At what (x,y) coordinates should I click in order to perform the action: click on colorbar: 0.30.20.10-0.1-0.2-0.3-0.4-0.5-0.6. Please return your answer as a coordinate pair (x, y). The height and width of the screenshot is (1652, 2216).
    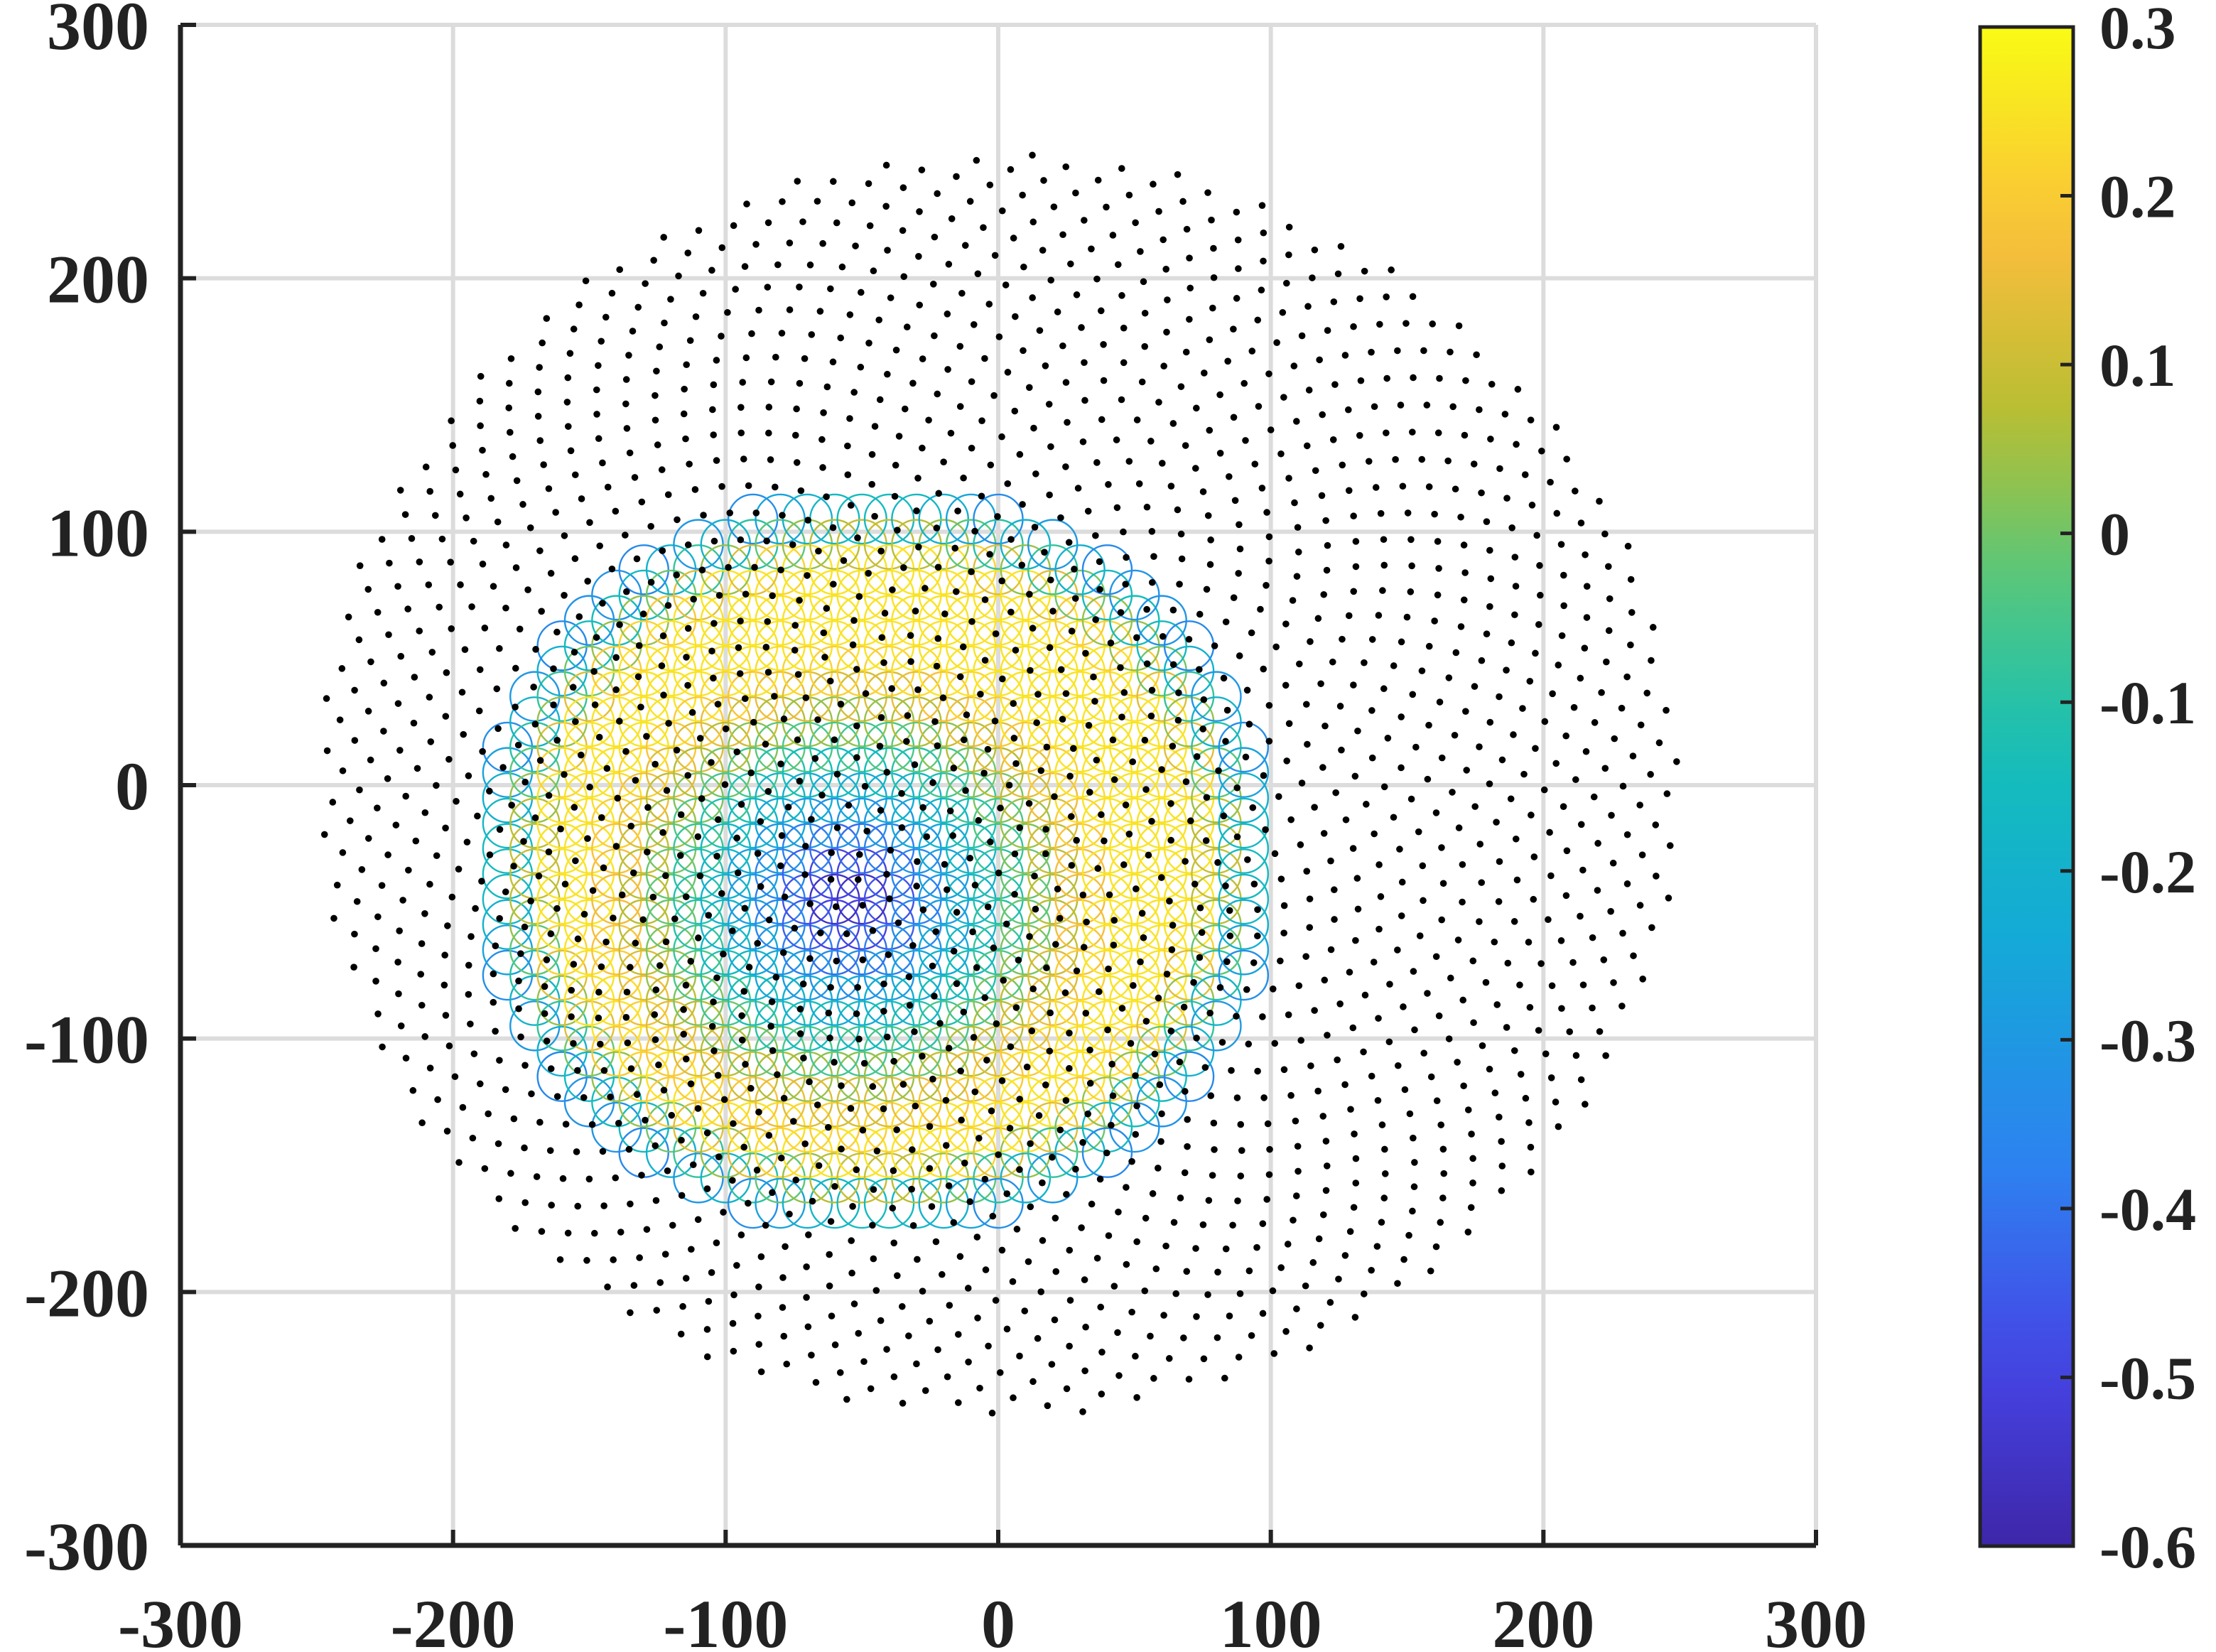
    Looking at the image, I should click on (2087, 790).